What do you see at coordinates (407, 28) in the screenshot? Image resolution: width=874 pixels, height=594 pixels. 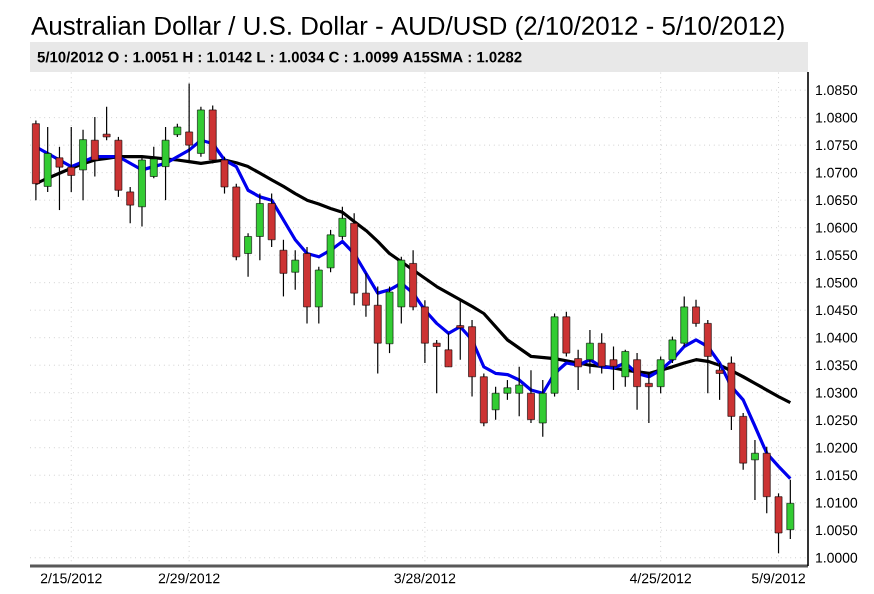 I see `chart-title: Australian Dollar / U.S. Dollar - AUD/USD (2/10/2012 - 5/10/2012)` at bounding box center [407, 28].